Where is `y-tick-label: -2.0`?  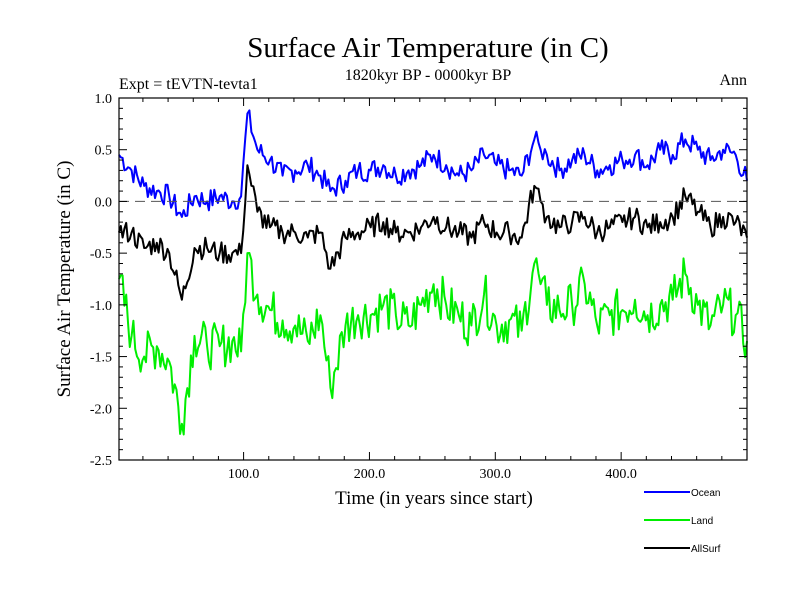
y-tick-label: -2.0 is located at coordinates (101, 409).